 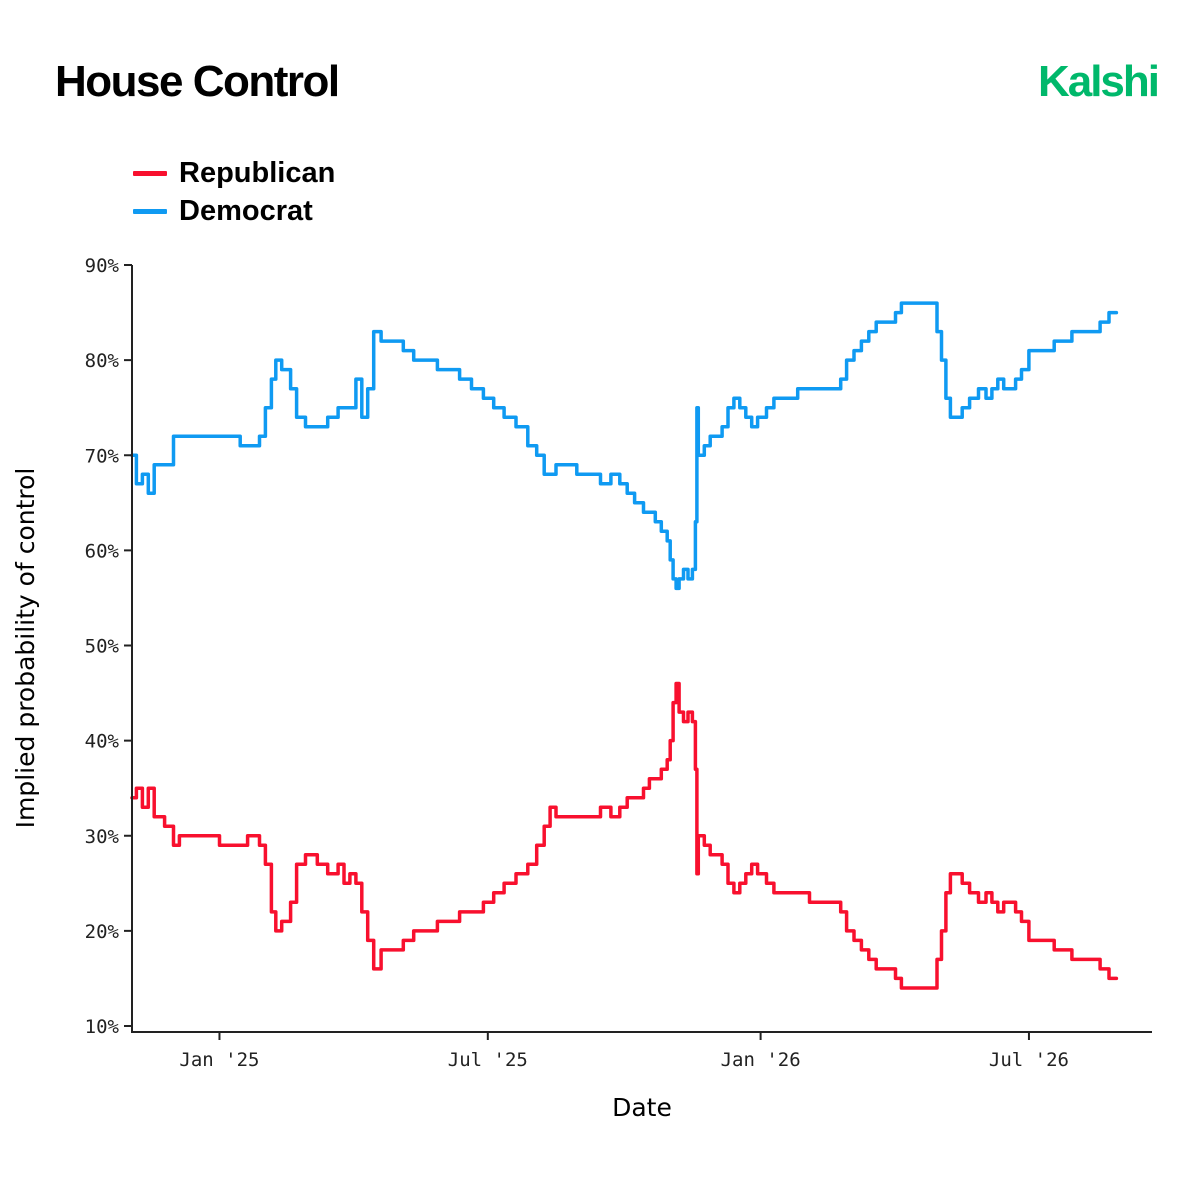 What do you see at coordinates (25, 648) in the screenshot?
I see `y-axis-title: Implied probability of control` at bounding box center [25, 648].